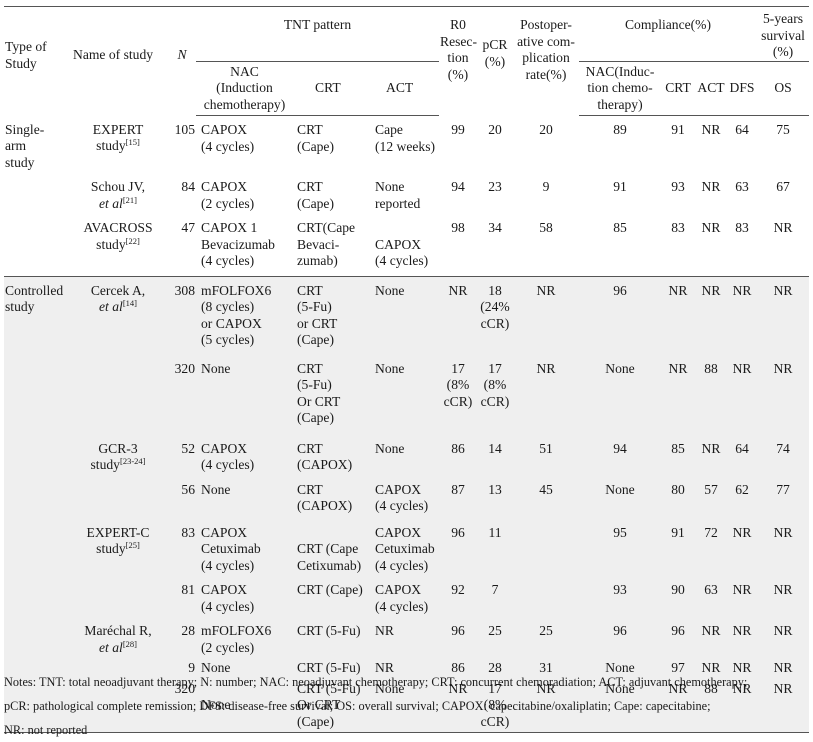 The height and width of the screenshot is (742, 813). Describe the element at coordinates (238, 244) in the screenshot. I see `cell-nac: CAPOX 1 Bevacizumab (4 cycles)` at that location.